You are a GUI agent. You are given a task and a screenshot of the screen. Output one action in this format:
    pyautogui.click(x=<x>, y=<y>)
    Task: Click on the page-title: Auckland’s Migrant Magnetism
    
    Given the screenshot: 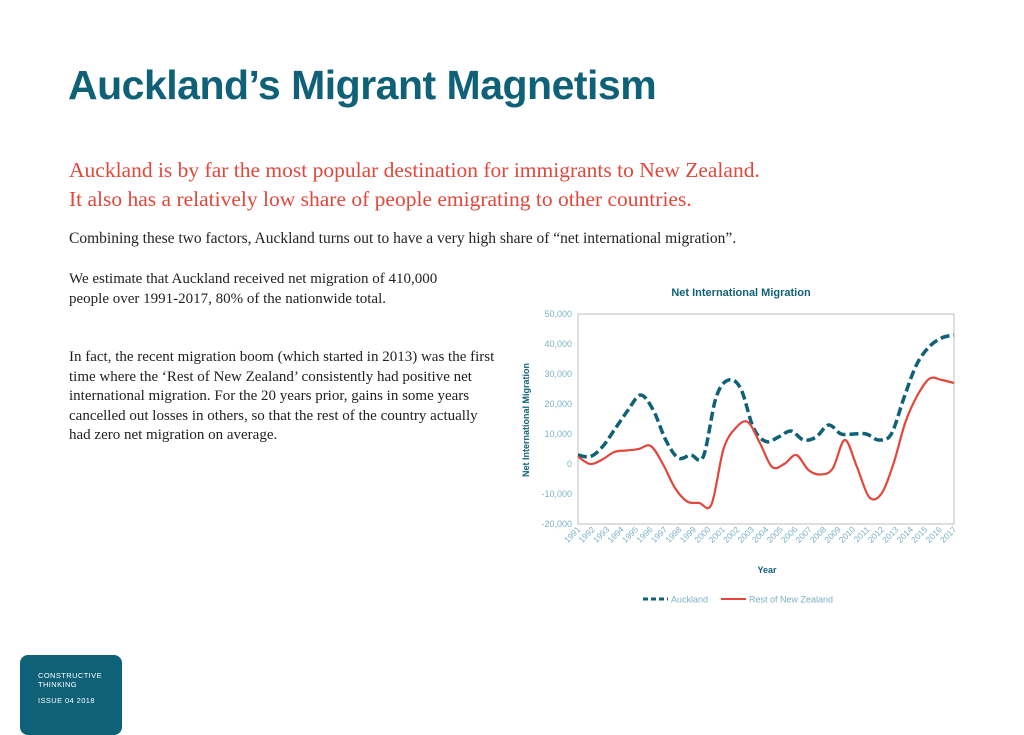 What is the action you would take?
    pyautogui.click(x=362, y=85)
    